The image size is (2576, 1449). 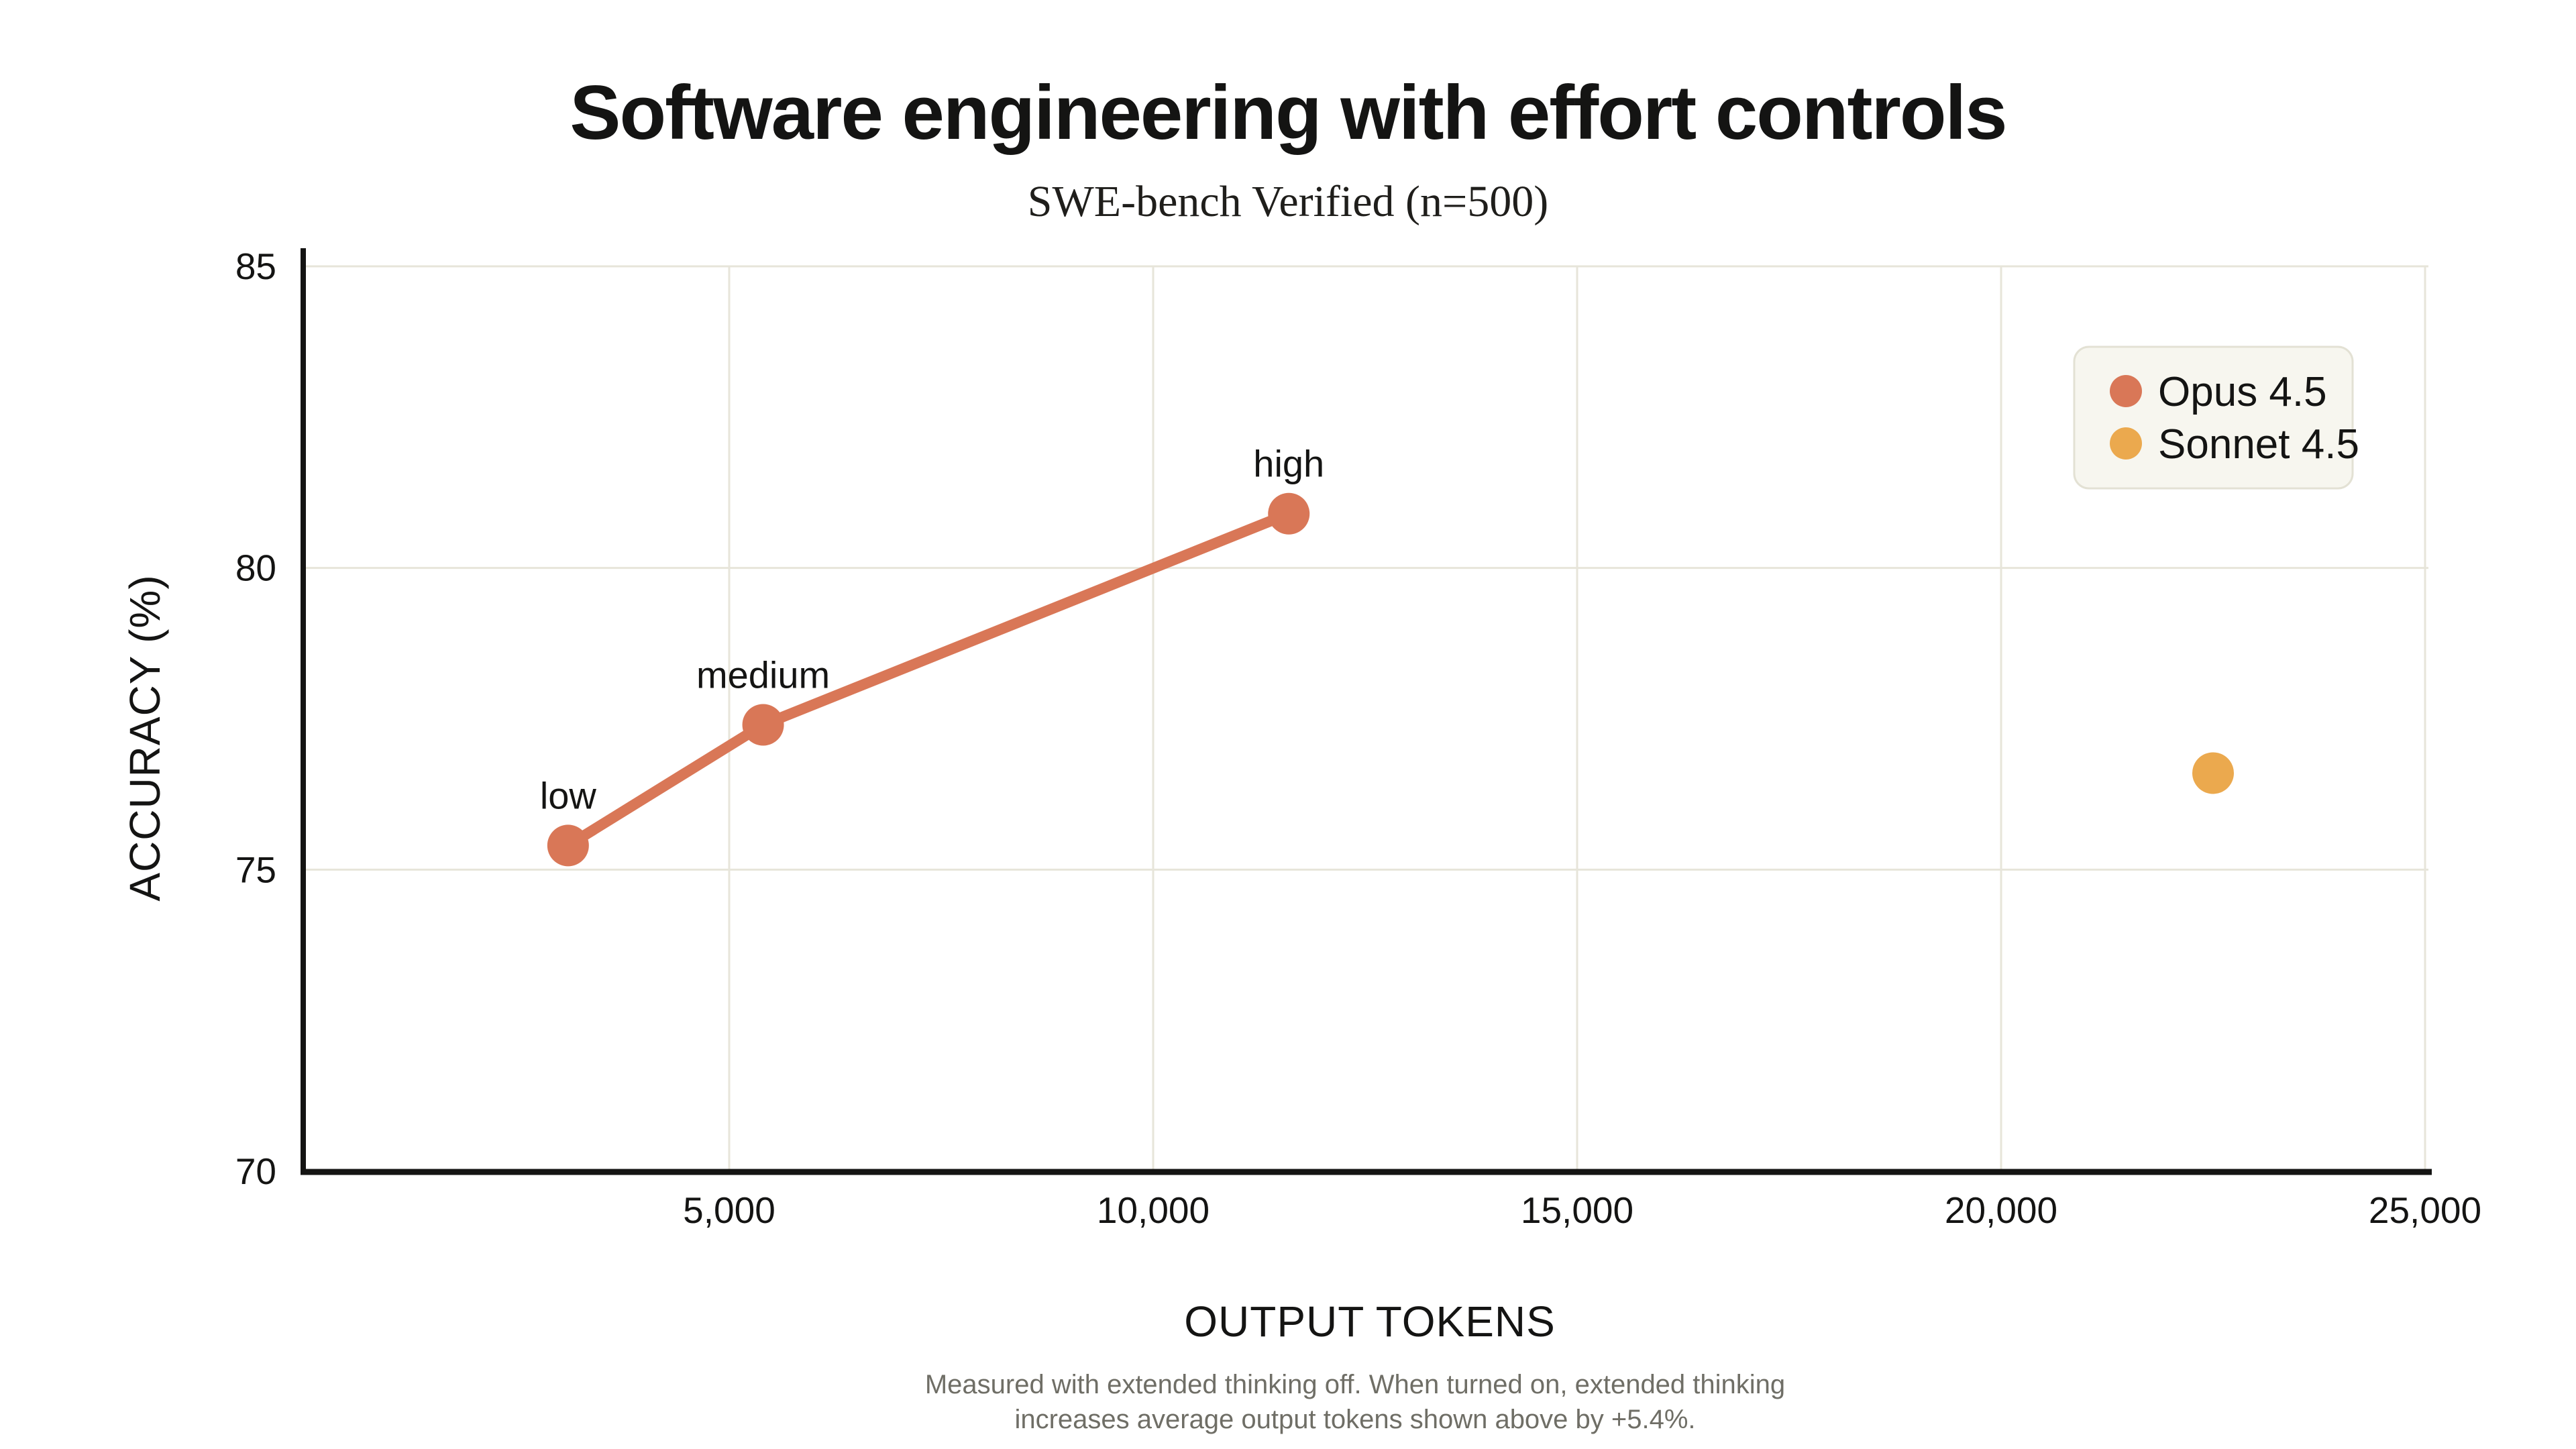 I want to click on y-tick-label: 75, so click(x=255, y=869).